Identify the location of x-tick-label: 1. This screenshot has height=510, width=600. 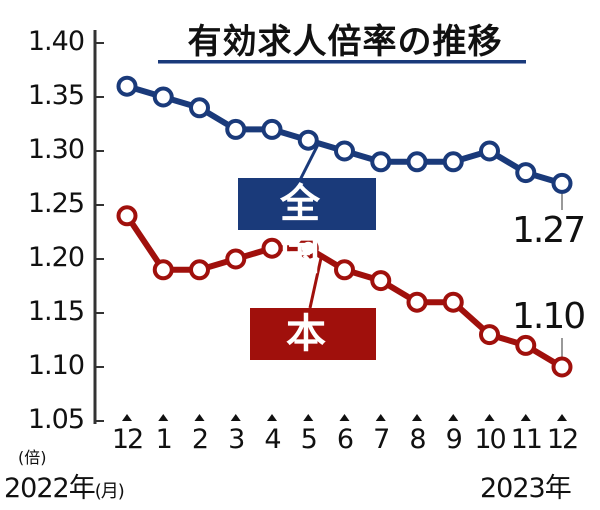
(164, 439).